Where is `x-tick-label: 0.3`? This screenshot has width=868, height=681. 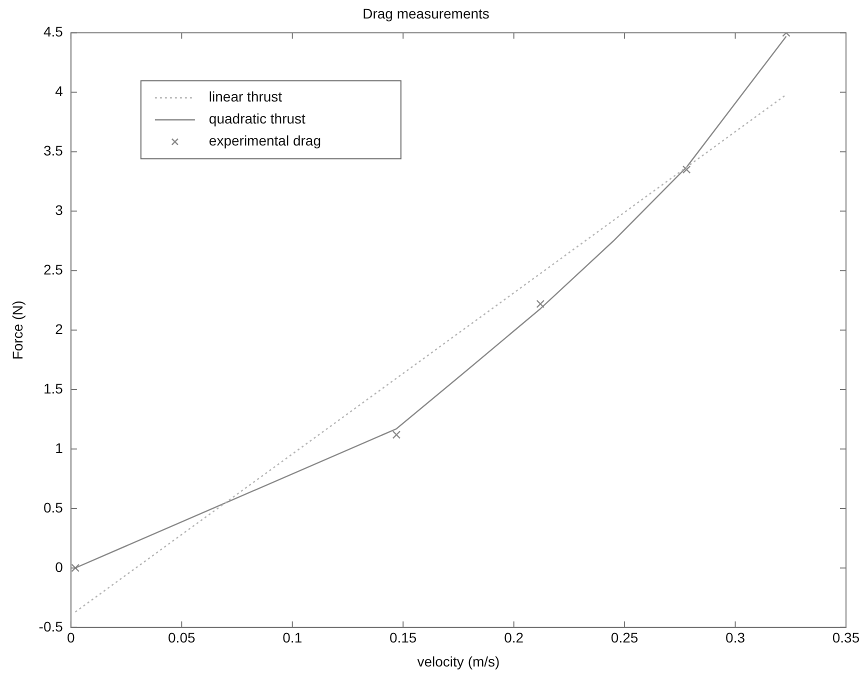 x-tick-label: 0.3 is located at coordinates (736, 638).